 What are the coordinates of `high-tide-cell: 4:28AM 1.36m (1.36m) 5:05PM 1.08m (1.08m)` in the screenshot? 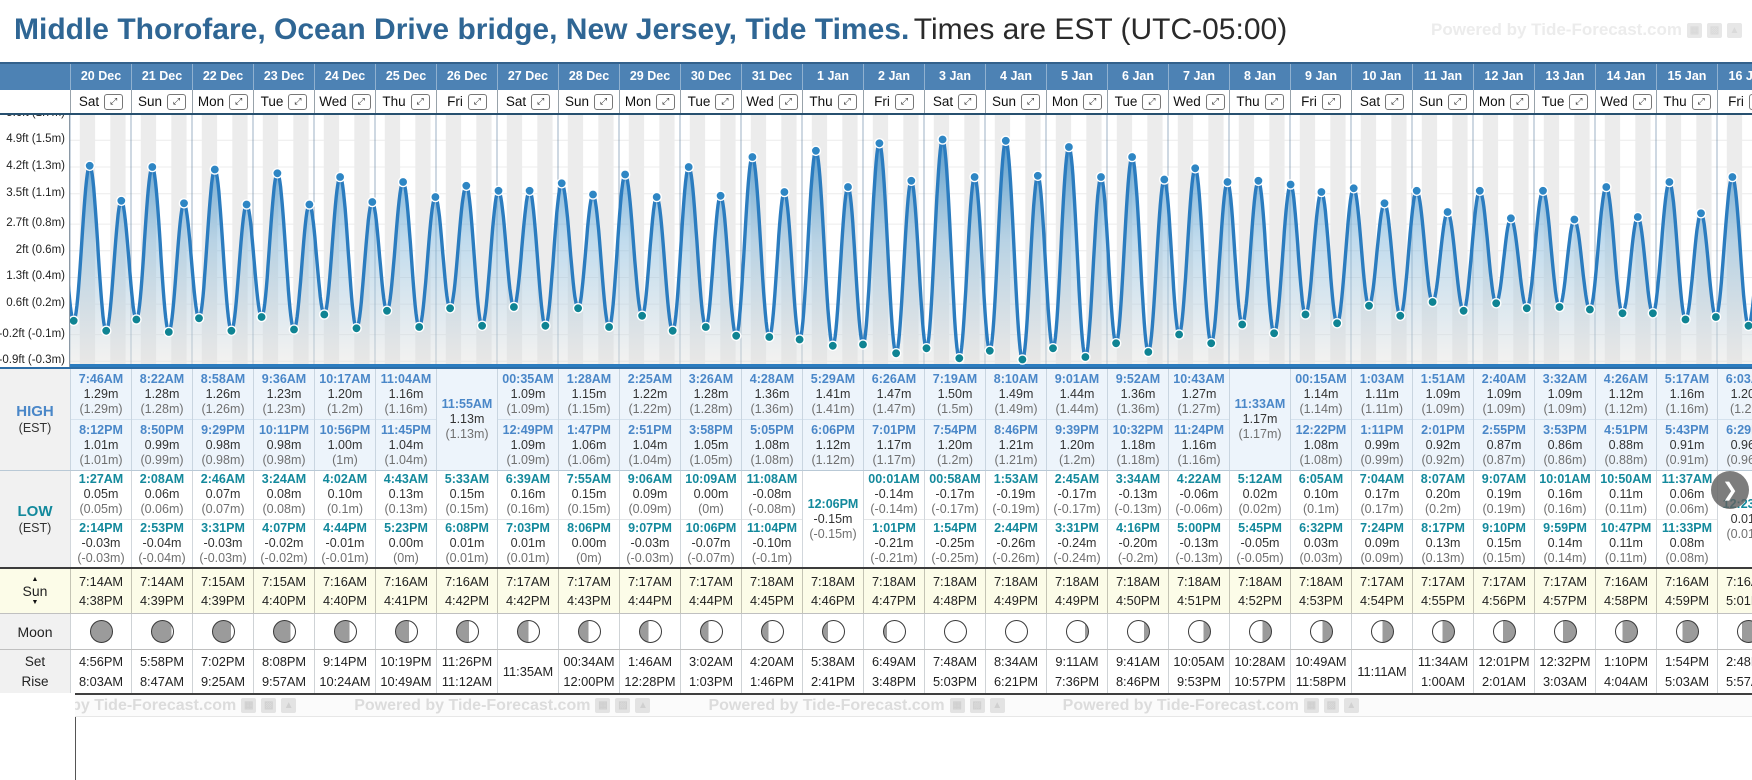 It's located at (771, 419).